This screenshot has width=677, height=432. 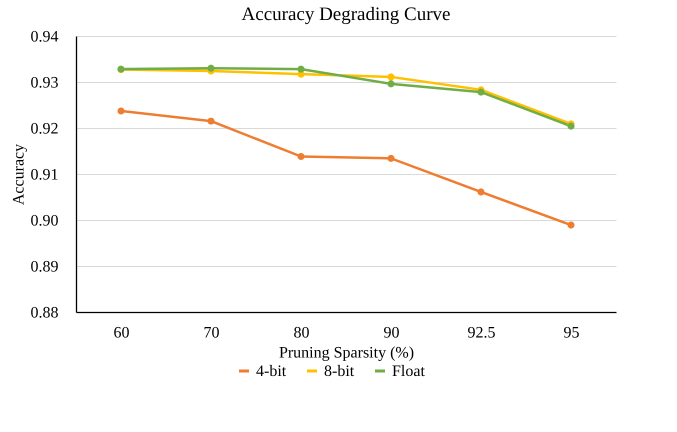 I want to click on legend-label: Float, so click(x=409, y=371).